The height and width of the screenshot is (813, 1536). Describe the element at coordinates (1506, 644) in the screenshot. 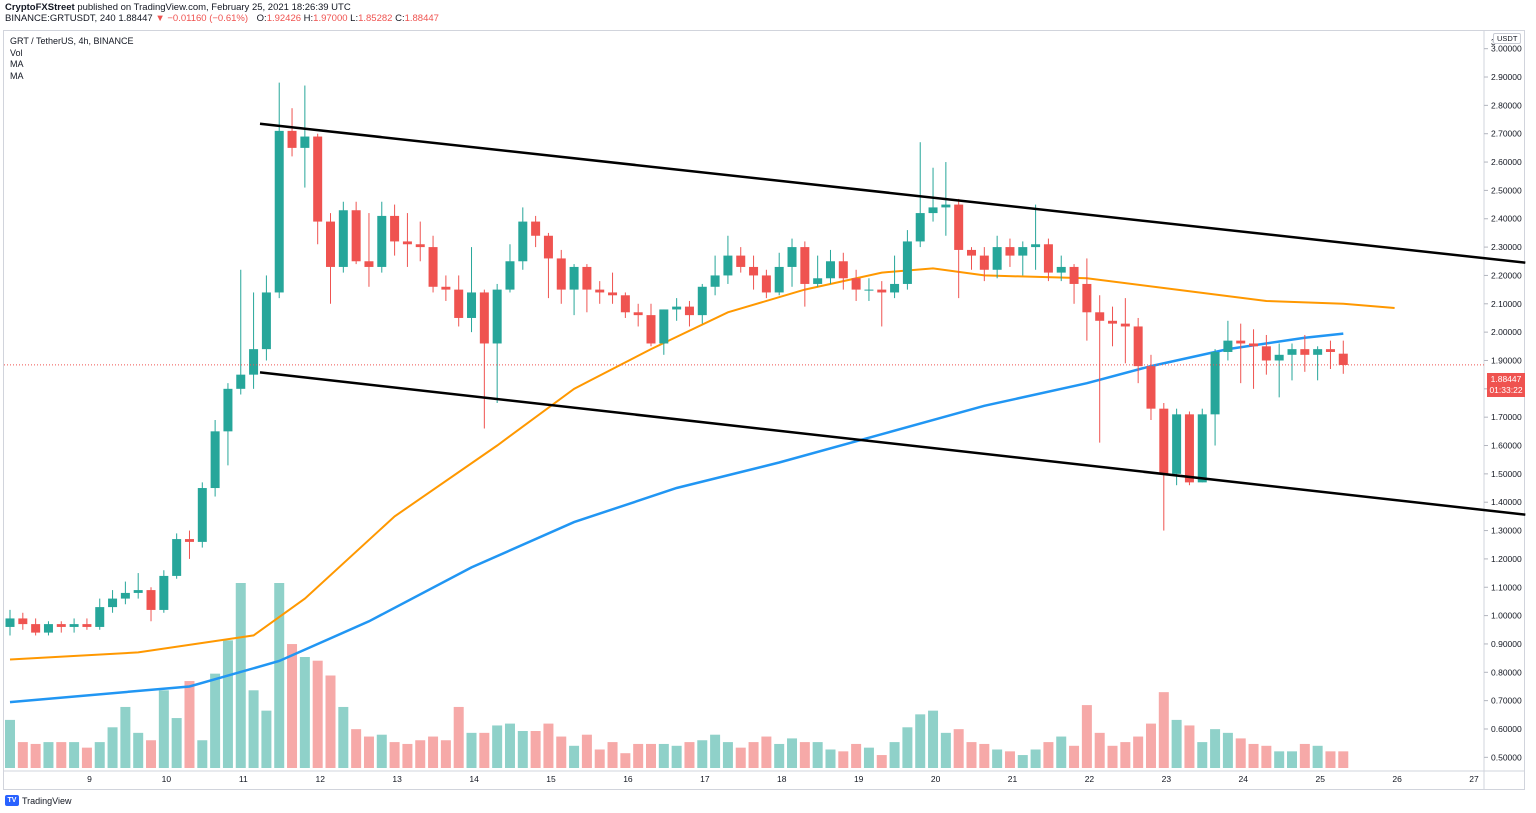

I see `price-tick-label: 0.90000` at that location.